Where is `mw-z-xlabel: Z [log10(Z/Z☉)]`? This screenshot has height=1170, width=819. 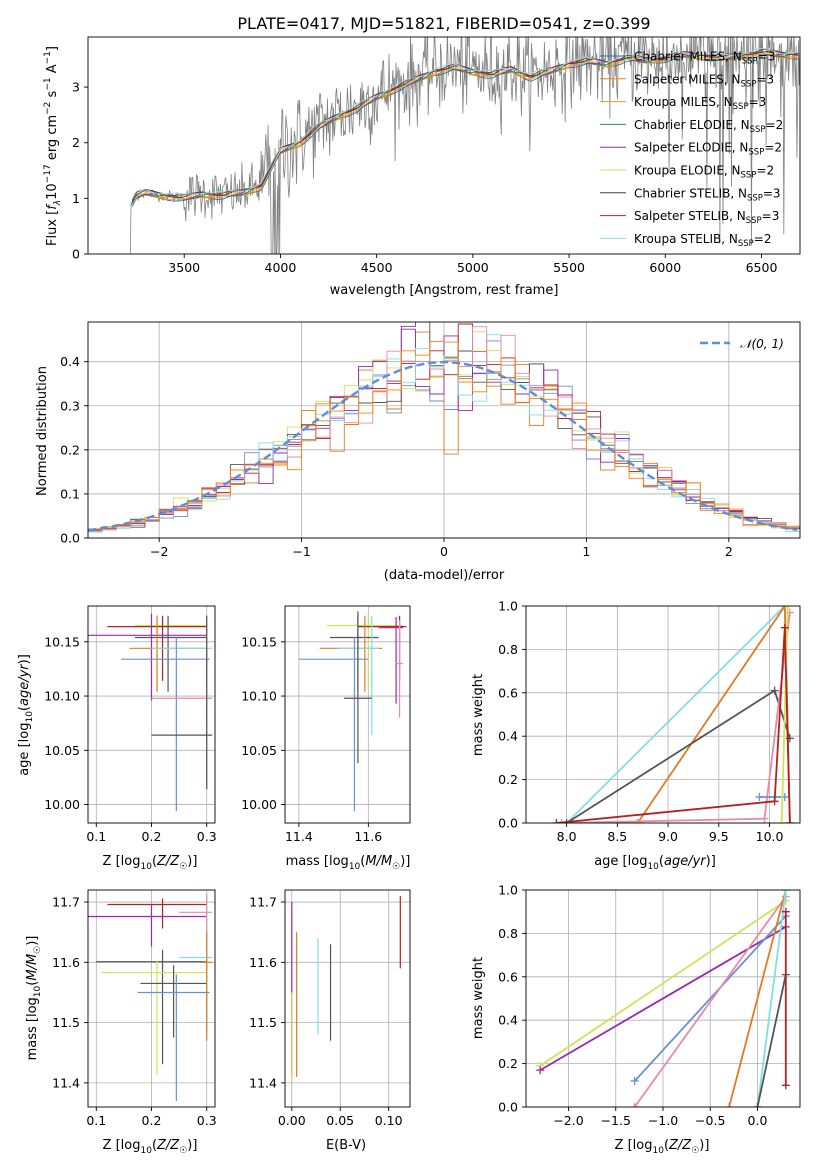 mw-z-xlabel: Z [log10(Z/Z☉)] is located at coordinates (662, 1147).